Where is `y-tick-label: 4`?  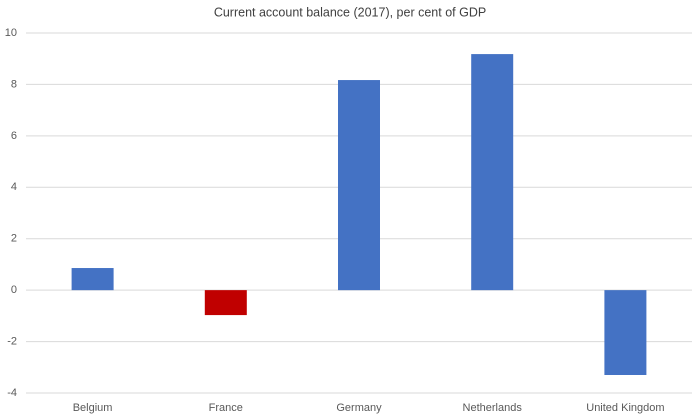
y-tick-label: 4 is located at coordinates (14, 187).